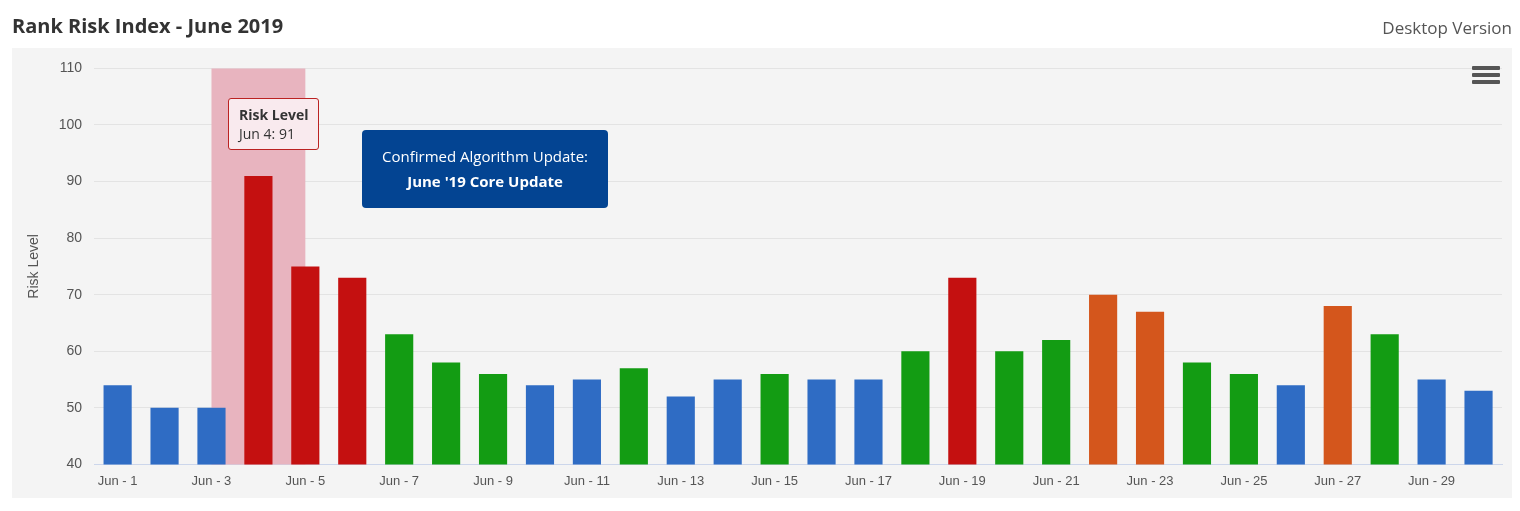 The width and height of the screenshot is (1520, 511). What do you see at coordinates (70, 123) in the screenshot?
I see `y-tick-label: 100` at bounding box center [70, 123].